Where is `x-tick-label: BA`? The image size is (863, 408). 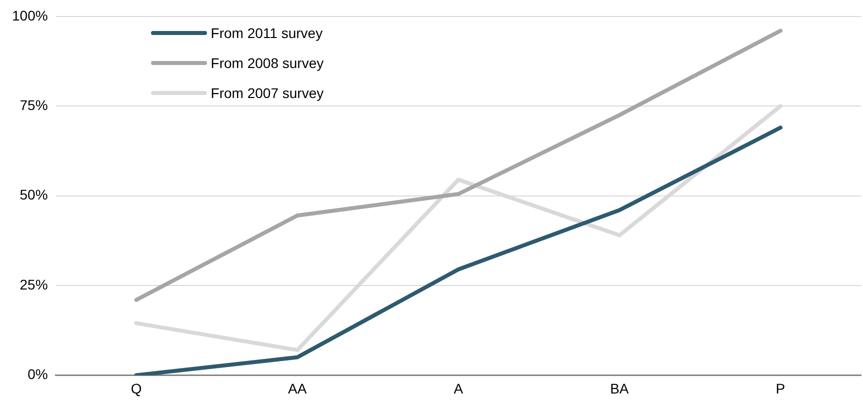 x-tick-label: BA is located at coordinates (620, 388).